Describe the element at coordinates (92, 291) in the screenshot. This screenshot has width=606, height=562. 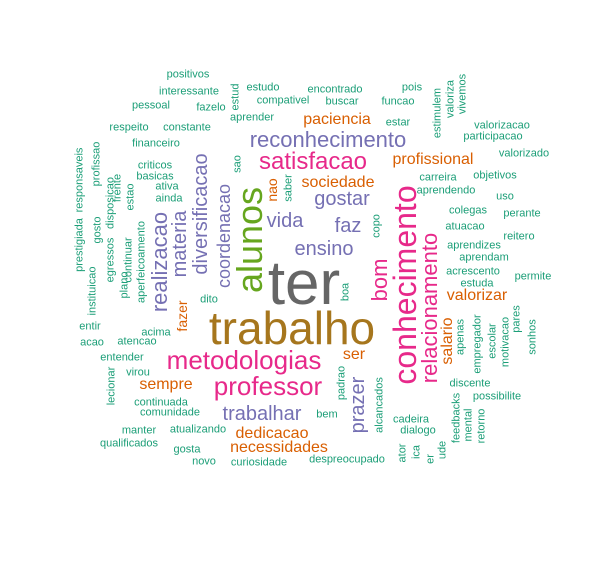
I see `word-instituicao: instituicao` at that location.